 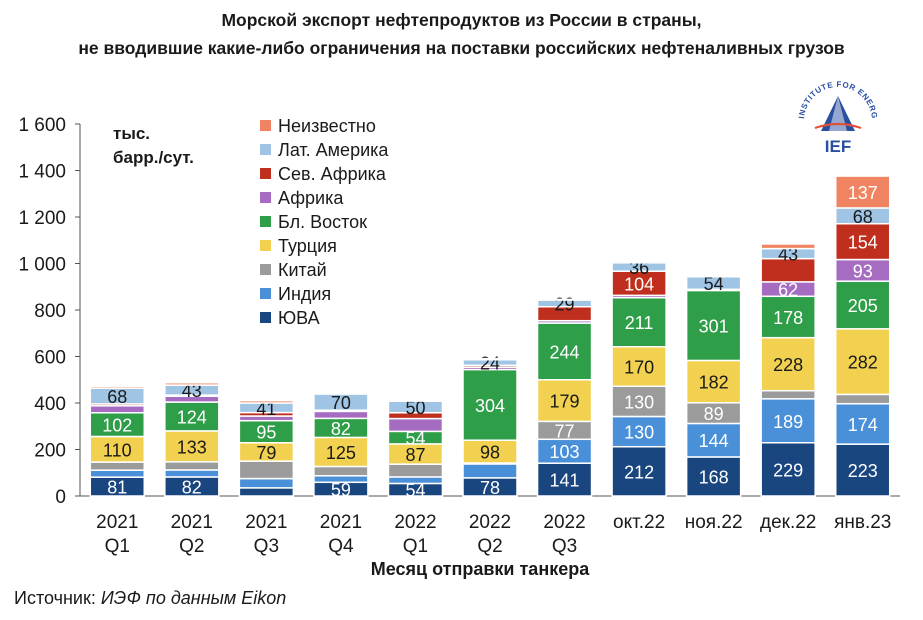 What do you see at coordinates (307, 246) in the screenshot?
I see `legend-label: Турция` at bounding box center [307, 246].